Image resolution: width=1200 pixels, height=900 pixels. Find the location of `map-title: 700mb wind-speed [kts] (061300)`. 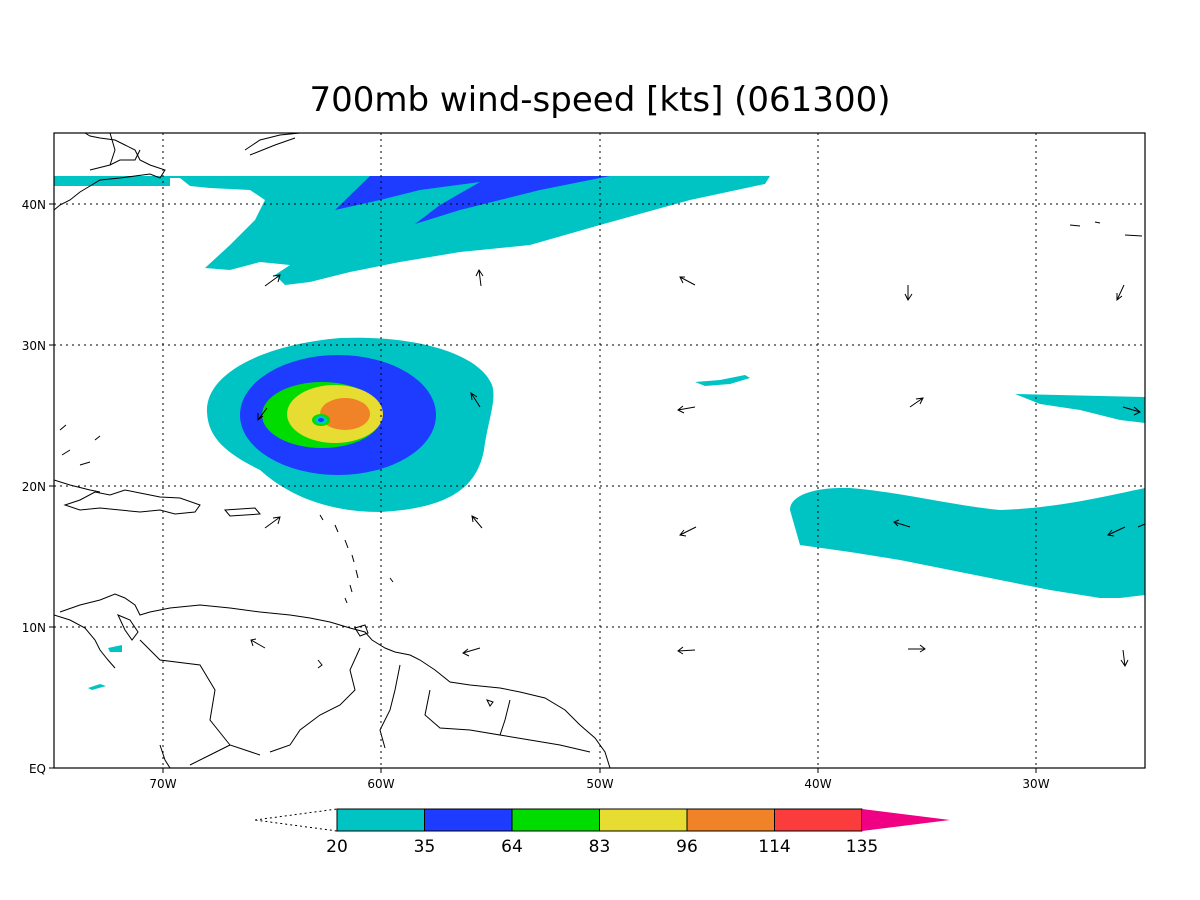

map-title: 700mb wind-speed [kts] (061300) is located at coordinates (600, 100).